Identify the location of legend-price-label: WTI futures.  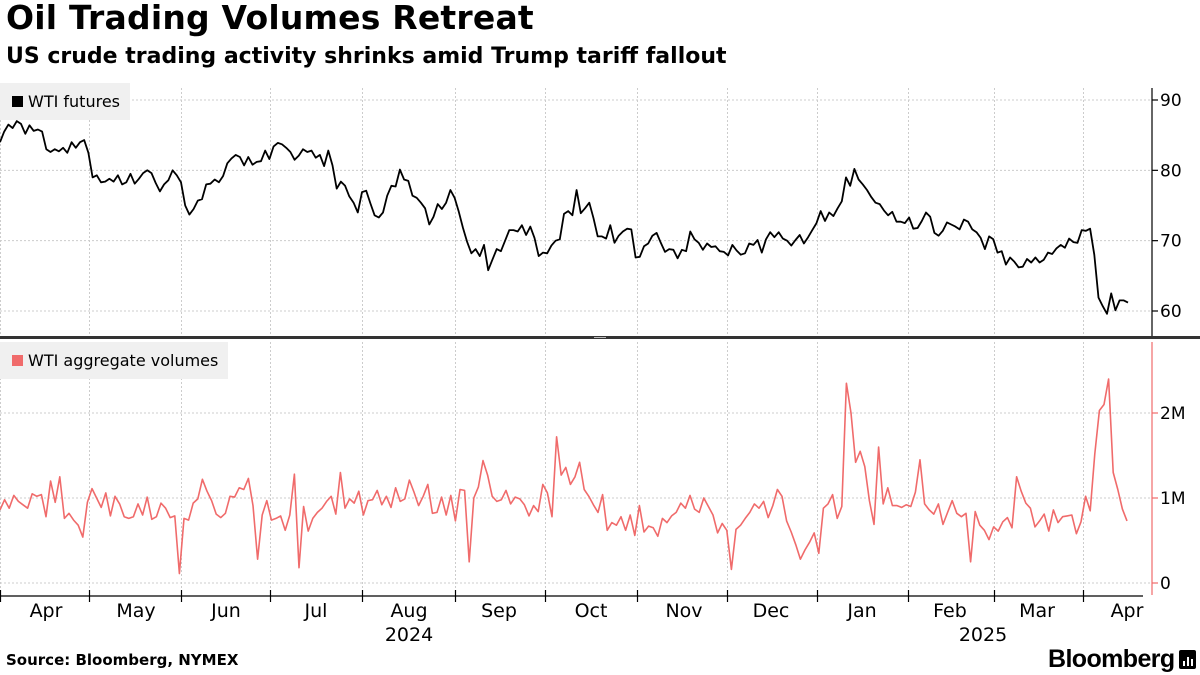
(74, 101).